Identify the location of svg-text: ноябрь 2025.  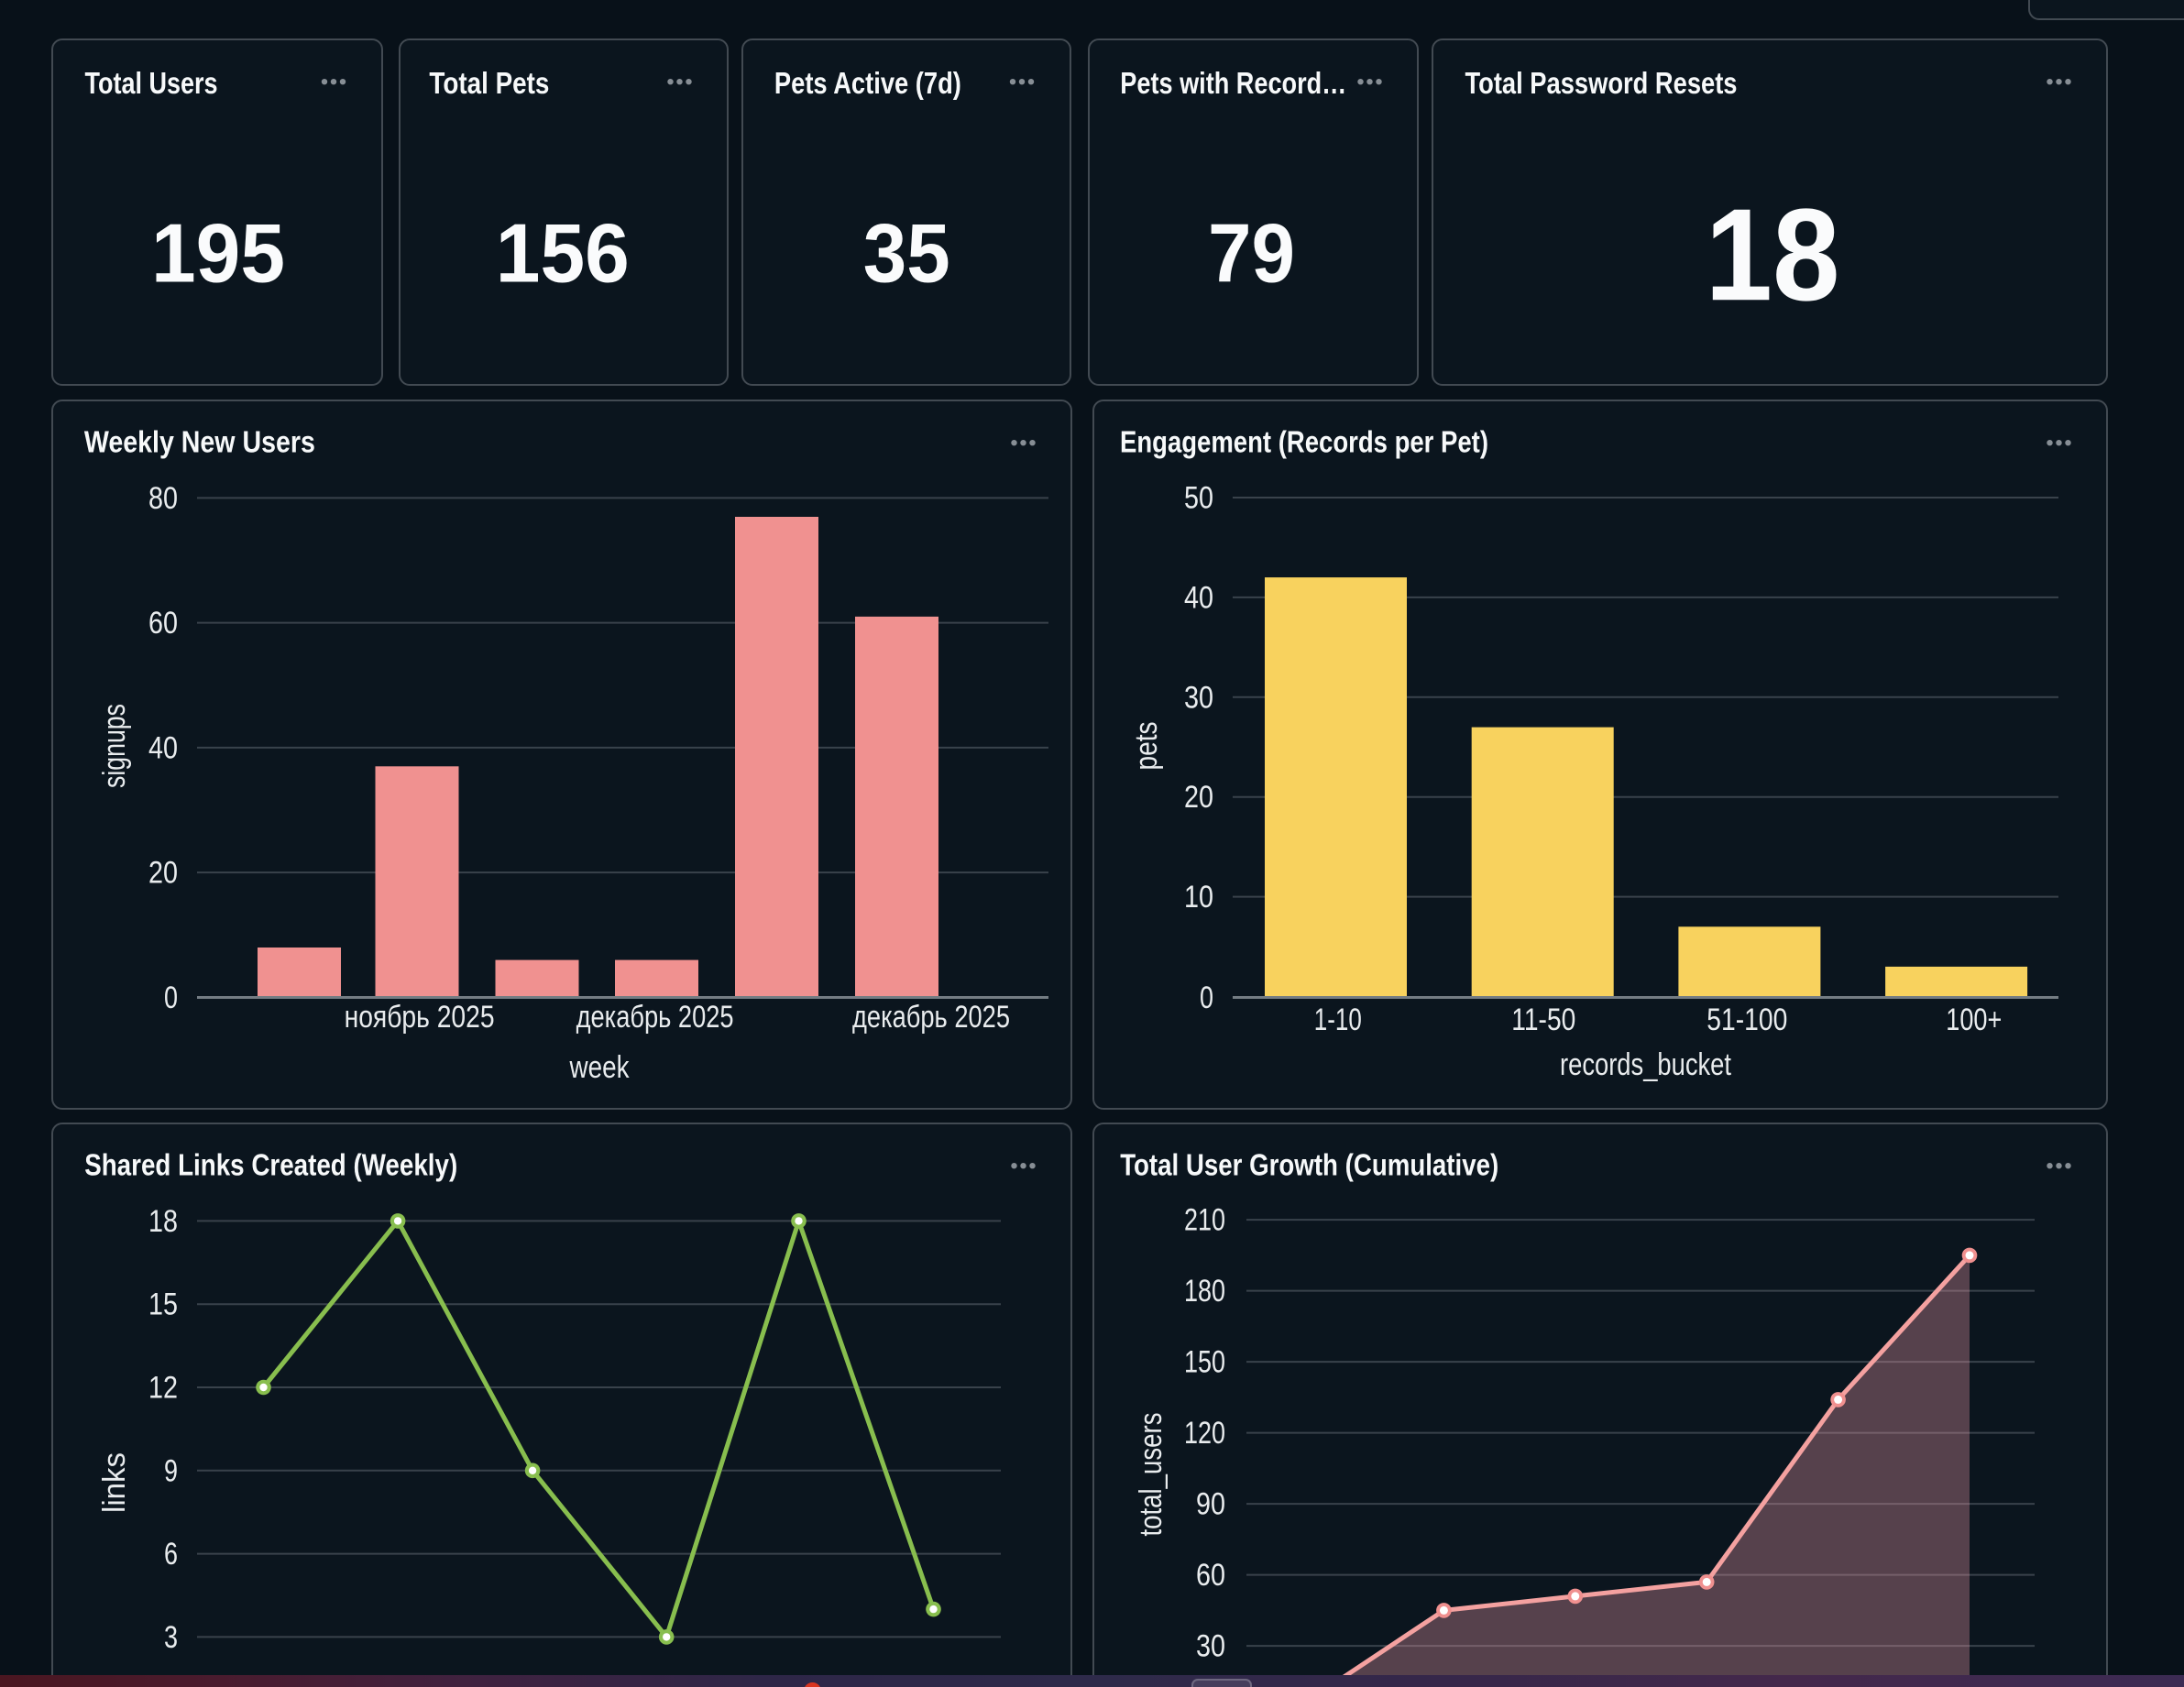
(420, 1017).